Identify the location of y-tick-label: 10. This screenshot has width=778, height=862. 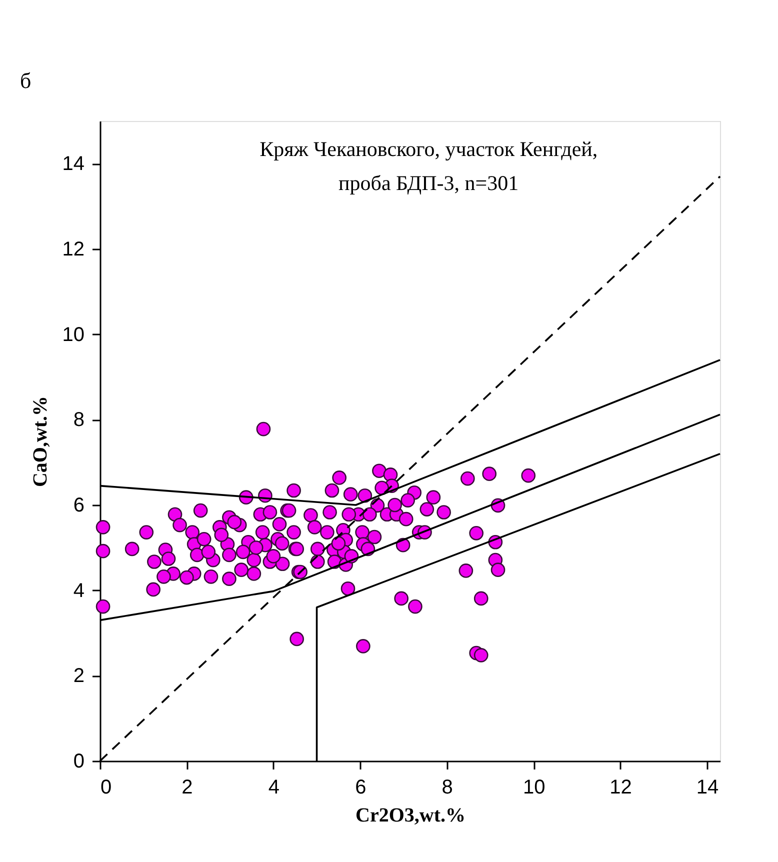
(73, 335).